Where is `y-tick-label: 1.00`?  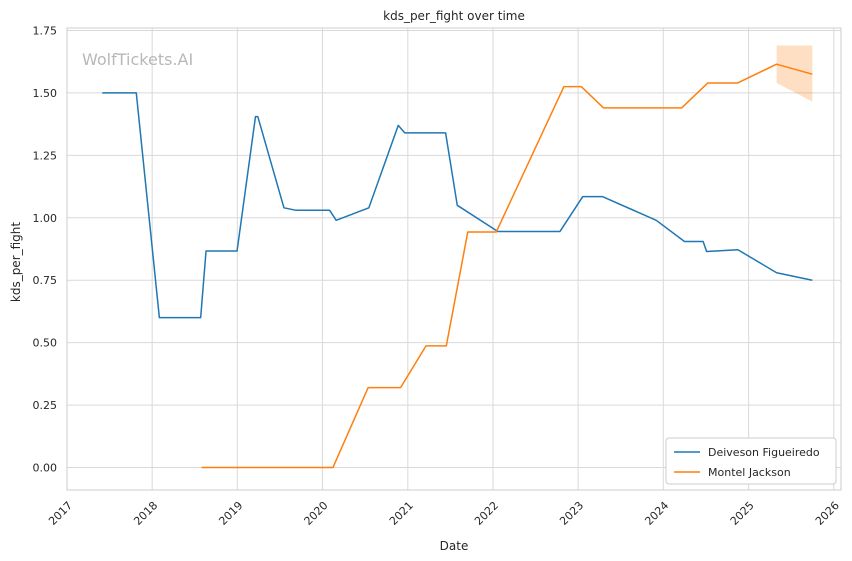
y-tick-label: 1.00 is located at coordinates (45, 218).